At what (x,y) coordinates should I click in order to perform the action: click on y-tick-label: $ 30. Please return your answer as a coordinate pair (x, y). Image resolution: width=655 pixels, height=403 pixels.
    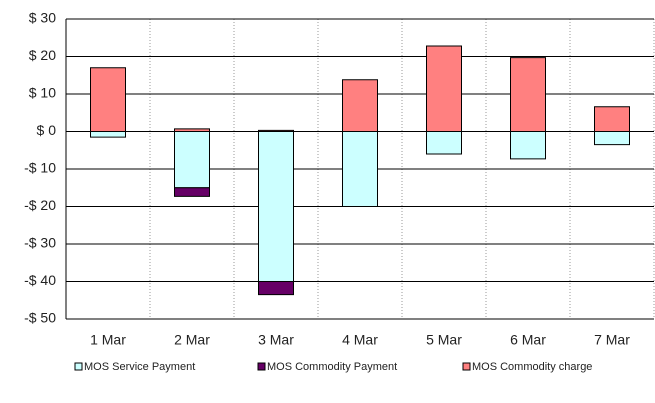
    Looking at the image, I should click on (42, 18).